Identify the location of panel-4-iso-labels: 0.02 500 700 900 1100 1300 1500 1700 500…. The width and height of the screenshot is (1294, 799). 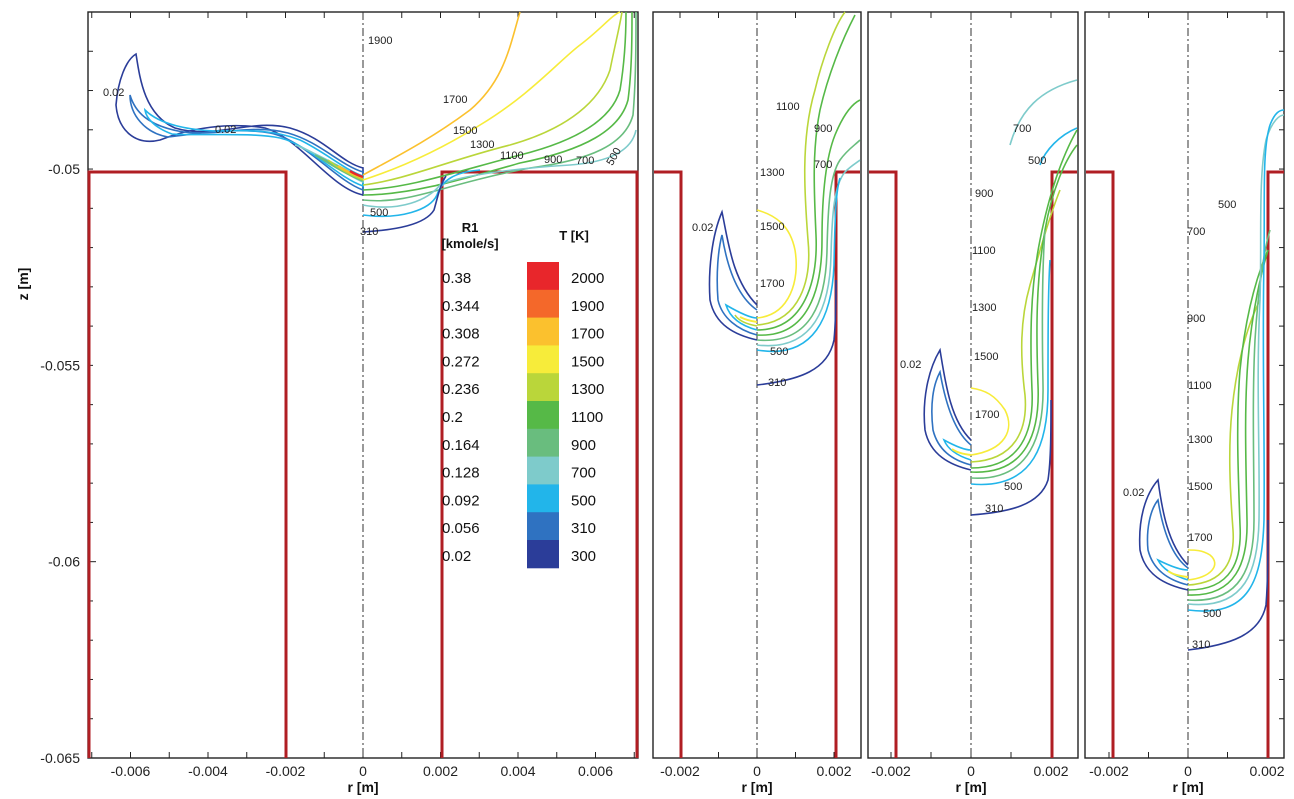
(1179, 425).